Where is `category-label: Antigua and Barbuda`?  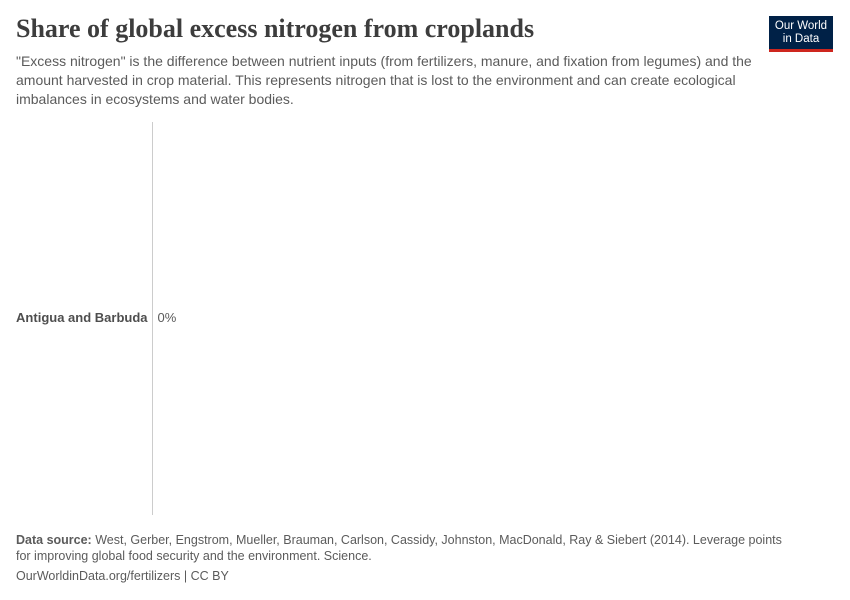 category-label: Antigua and Barbuda is located at coordinates (82, 317).